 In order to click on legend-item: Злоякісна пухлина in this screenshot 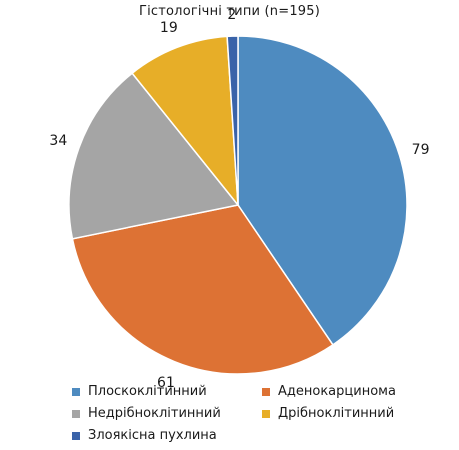, I will do `click(144, 435)`.